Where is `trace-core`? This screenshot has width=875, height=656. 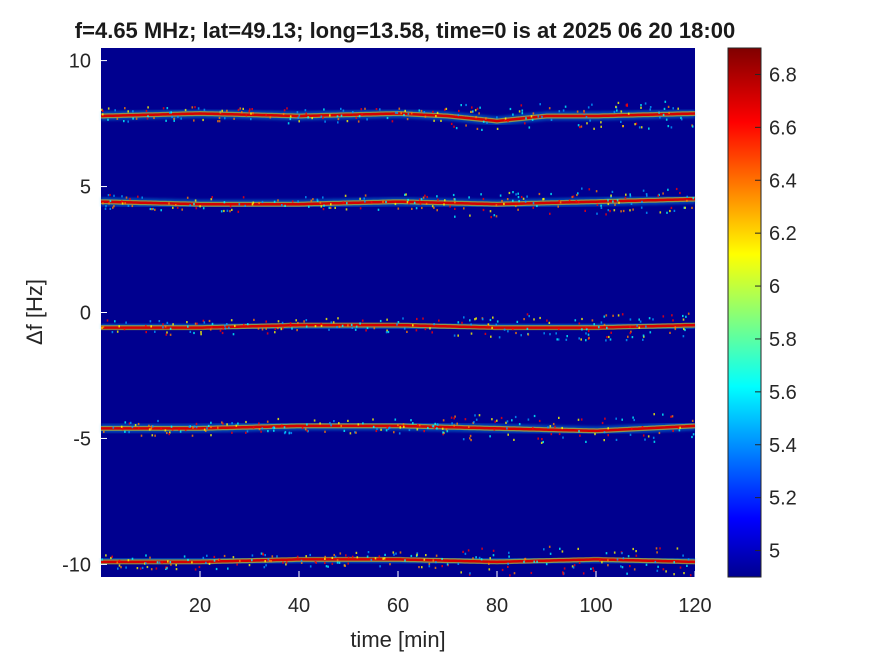
trace-core is located at coordinates (398, 201).